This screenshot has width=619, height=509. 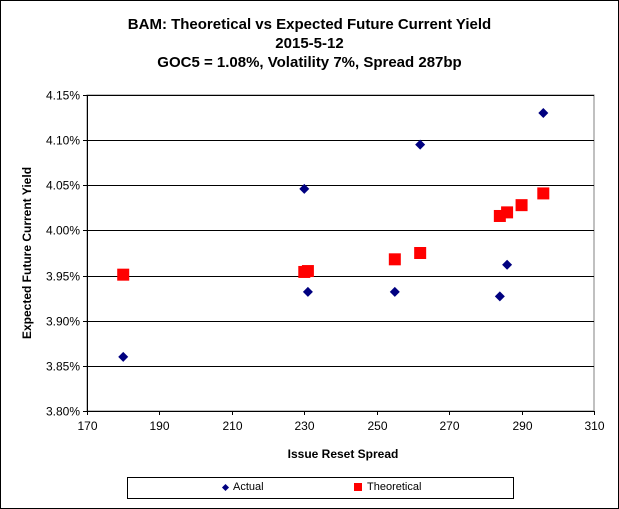 What do you see at coordinates (343, 454) in the screenshot?
I see `x-axis-title: Issue Reset Spread` at bounding box center [343, 454].